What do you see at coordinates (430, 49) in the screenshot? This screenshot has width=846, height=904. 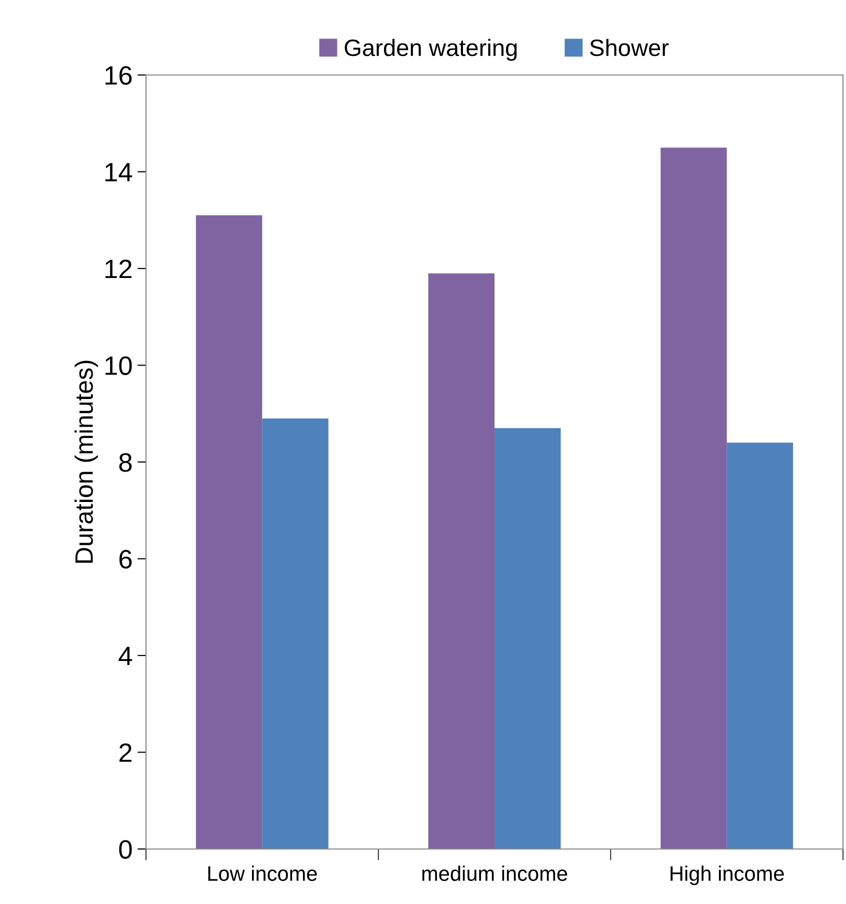 I see `legend-label: Garden watering` at bounding box center [430, 49].